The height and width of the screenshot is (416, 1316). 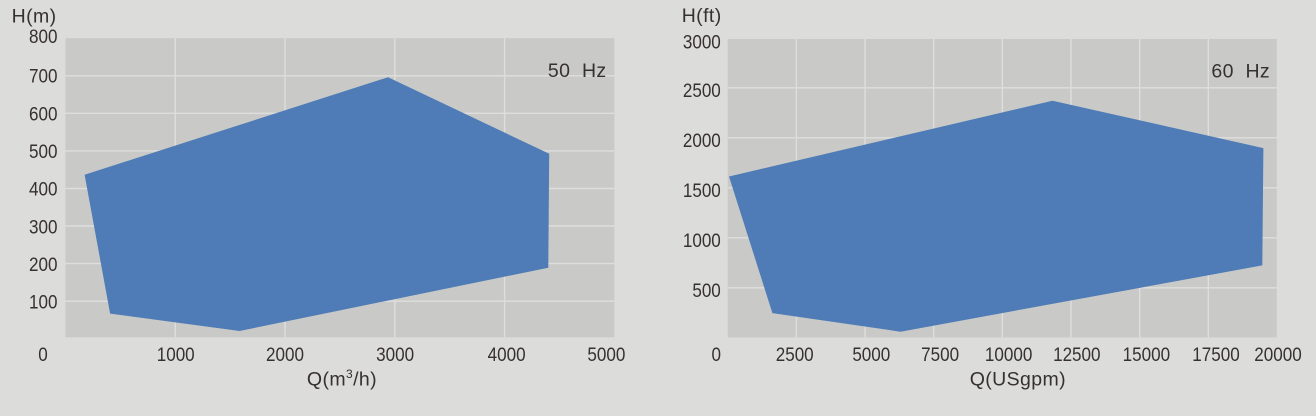 What do you see at coordinates (1076, 354) in the screenshot?
I see `svg-text: 12500` at bounding box center [1076, 354].